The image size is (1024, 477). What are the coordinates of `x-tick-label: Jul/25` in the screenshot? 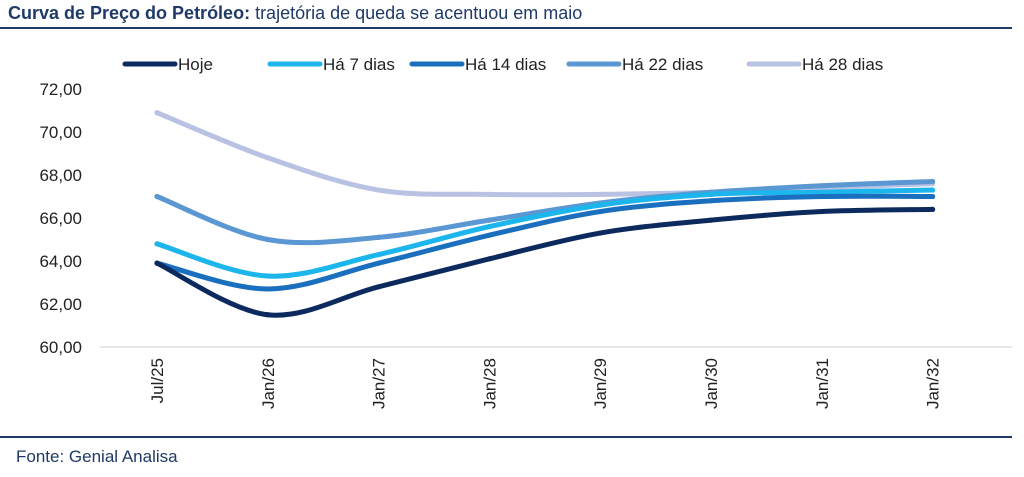 It's located at (157, 380).